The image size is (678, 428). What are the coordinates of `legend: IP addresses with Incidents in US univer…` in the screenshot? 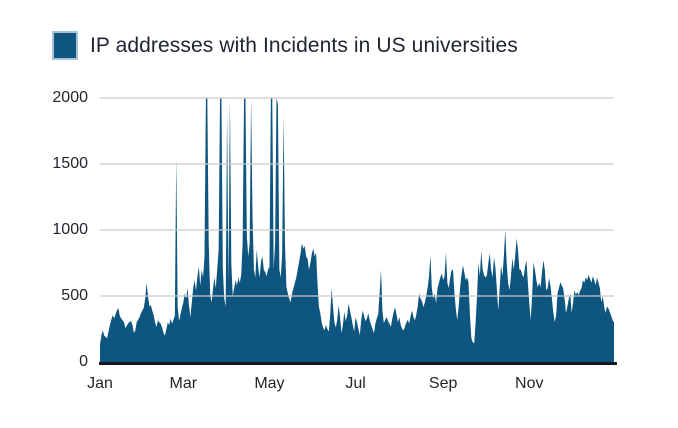 It's located at (285, 45).